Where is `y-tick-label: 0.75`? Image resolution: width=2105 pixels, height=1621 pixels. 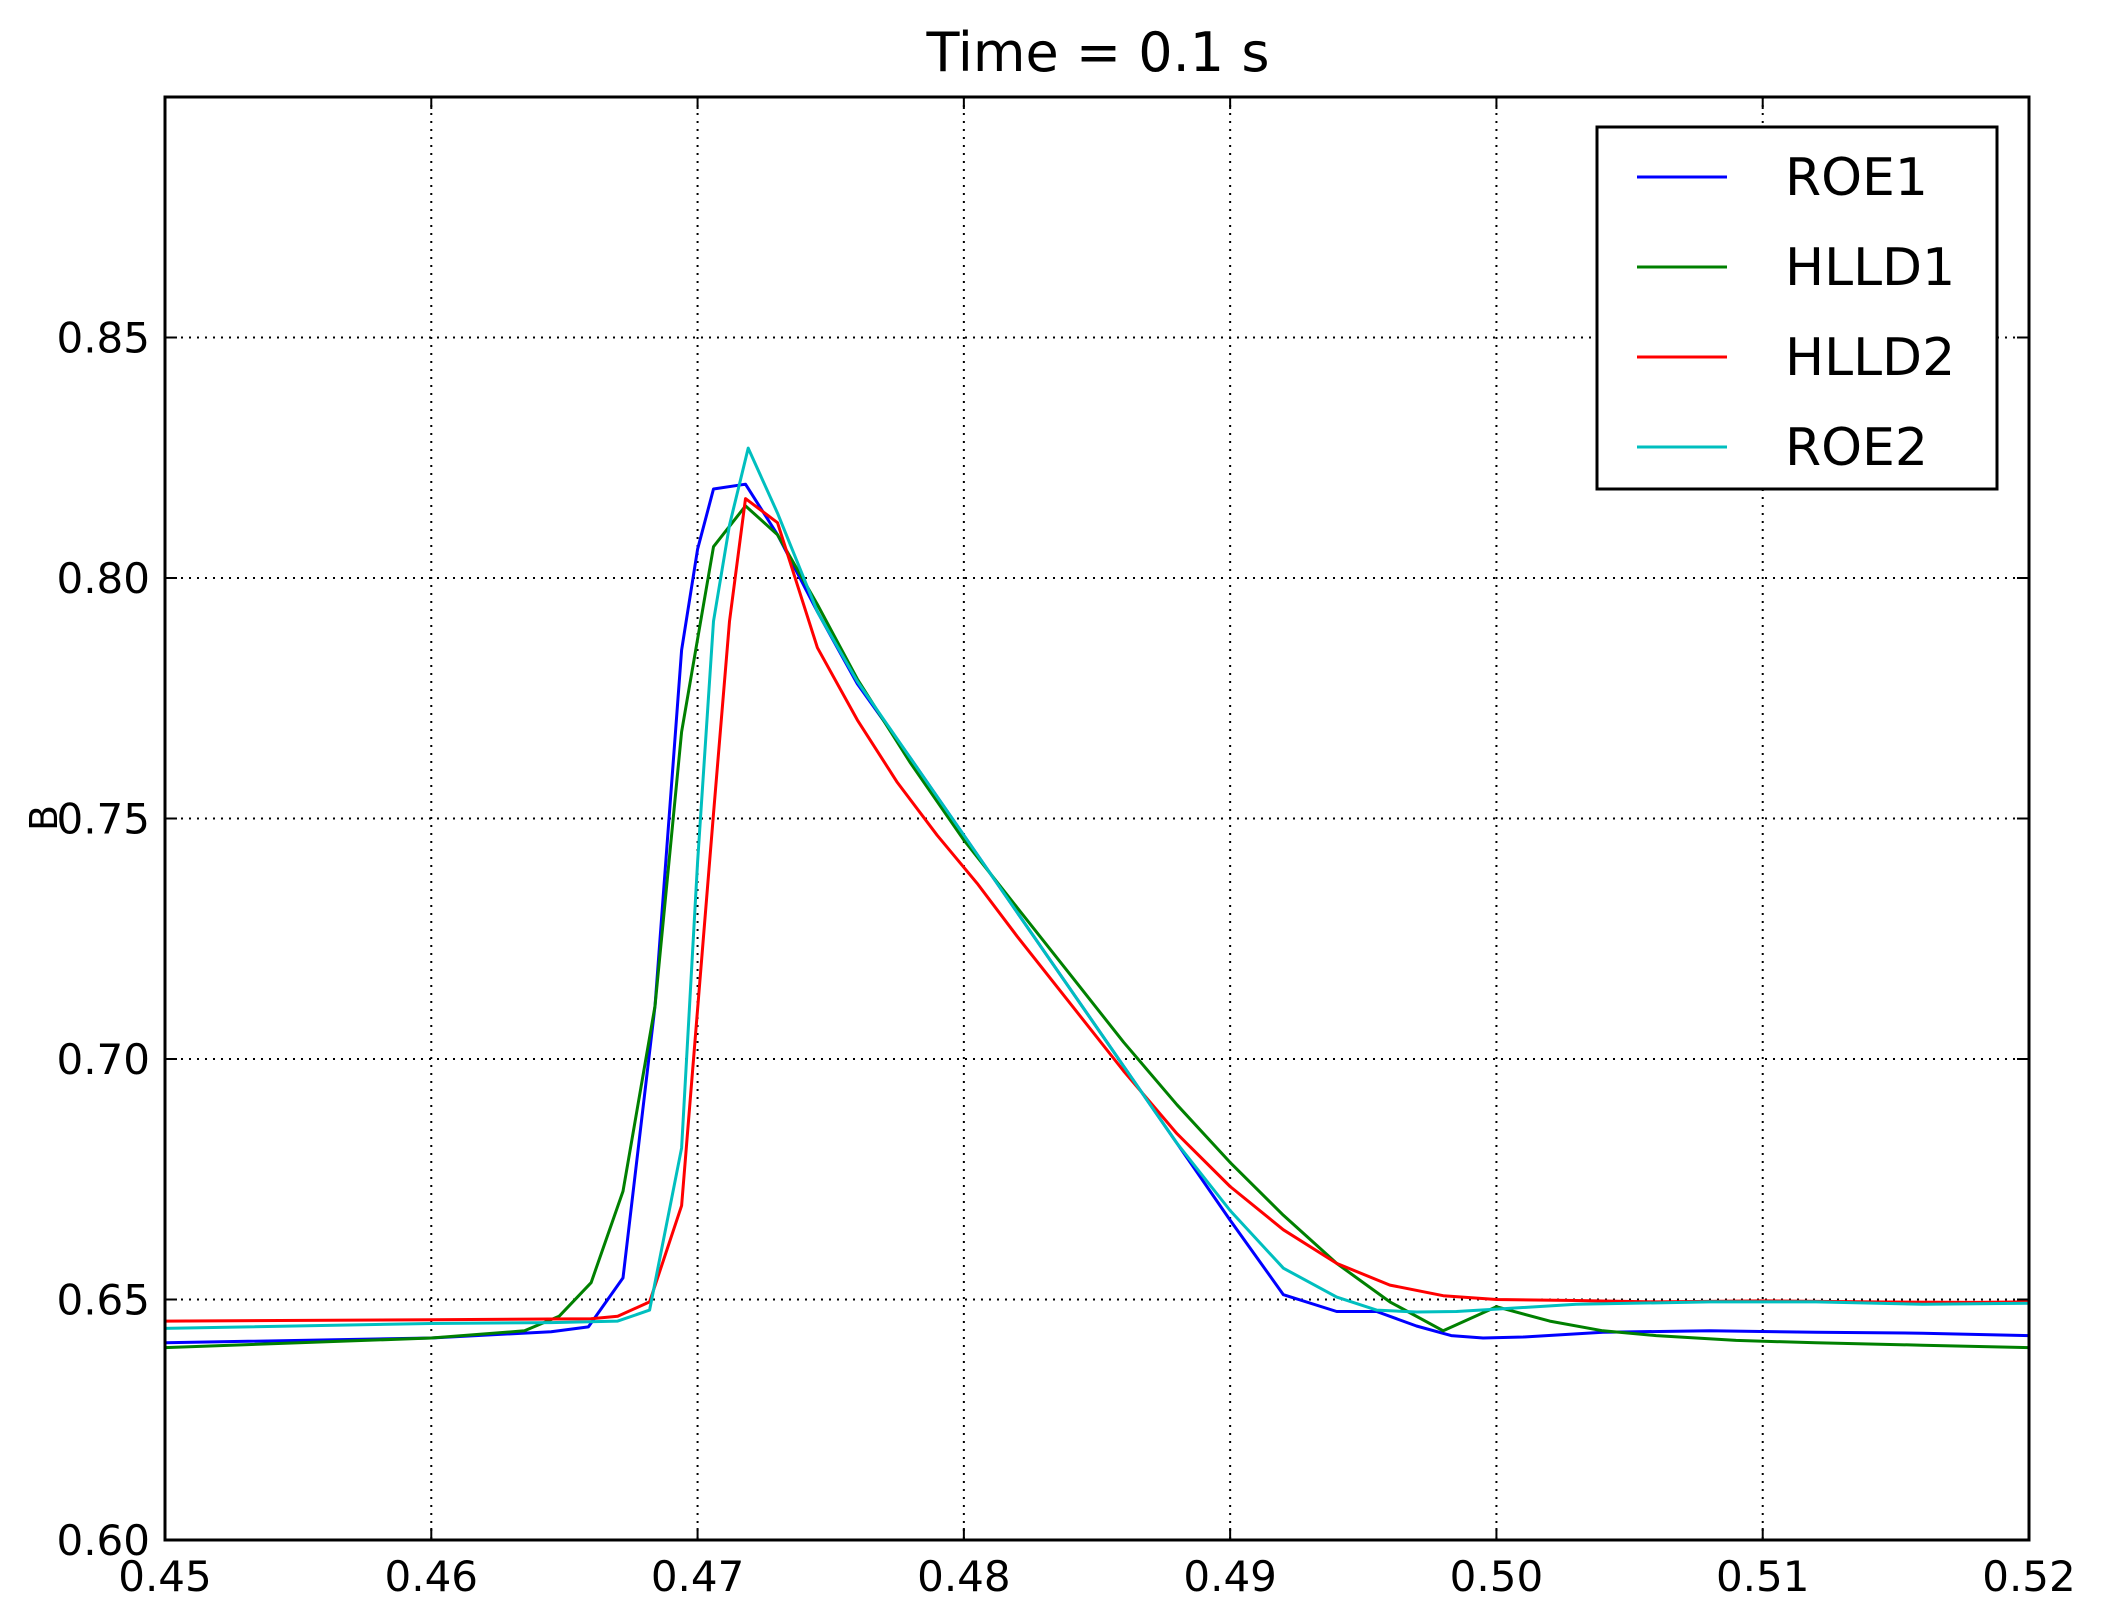
y-tick-label: 0.75 is located at coordinates (103, 819).